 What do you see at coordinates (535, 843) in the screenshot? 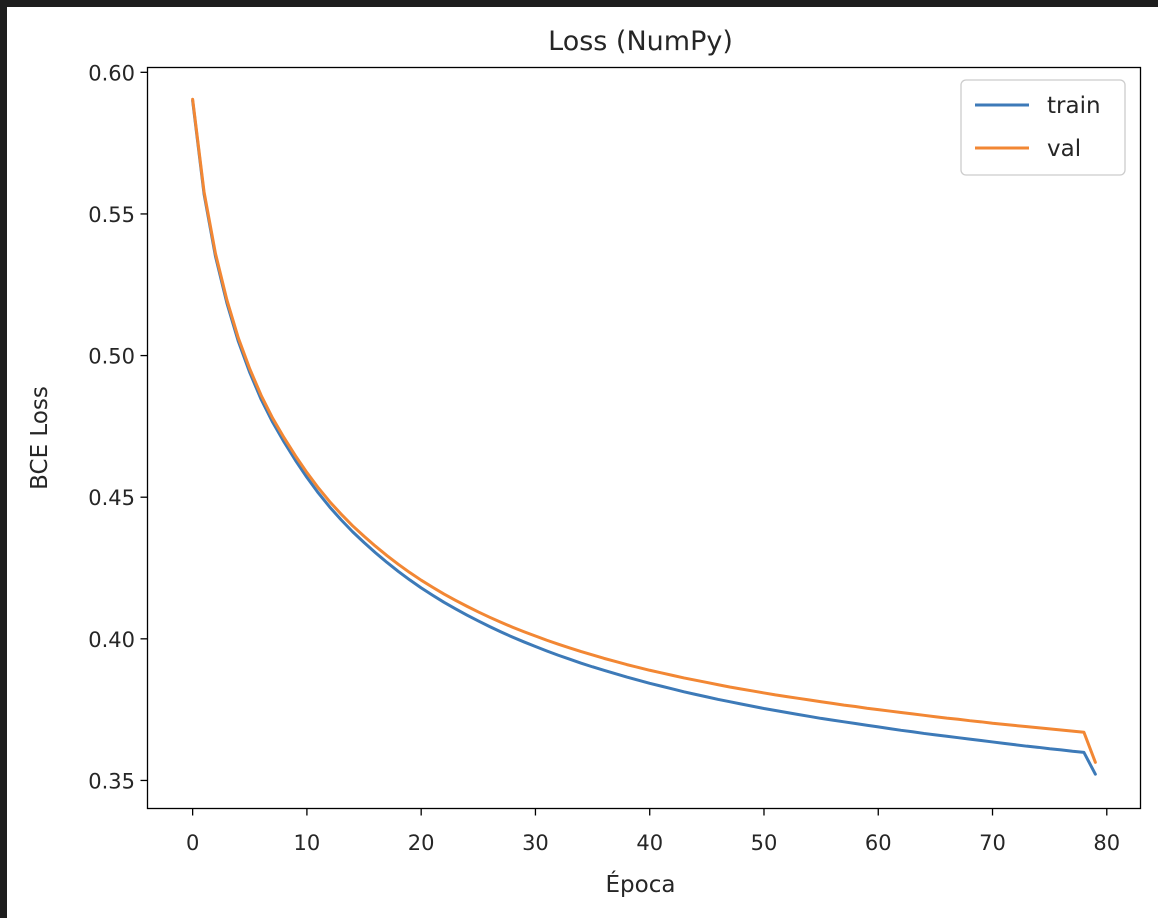
I see `x-tick-label: 30` at bounding box center [535, 843].